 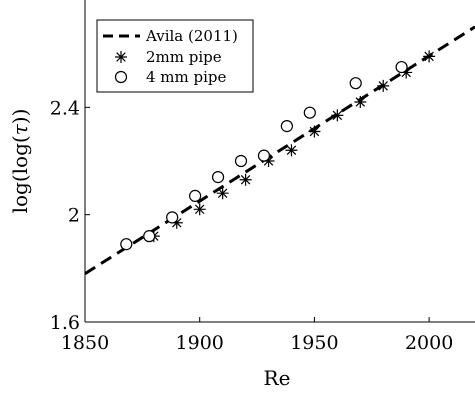 I want to click on data-point-2mm-pipe-8-shape, so click(x=337, y=115).